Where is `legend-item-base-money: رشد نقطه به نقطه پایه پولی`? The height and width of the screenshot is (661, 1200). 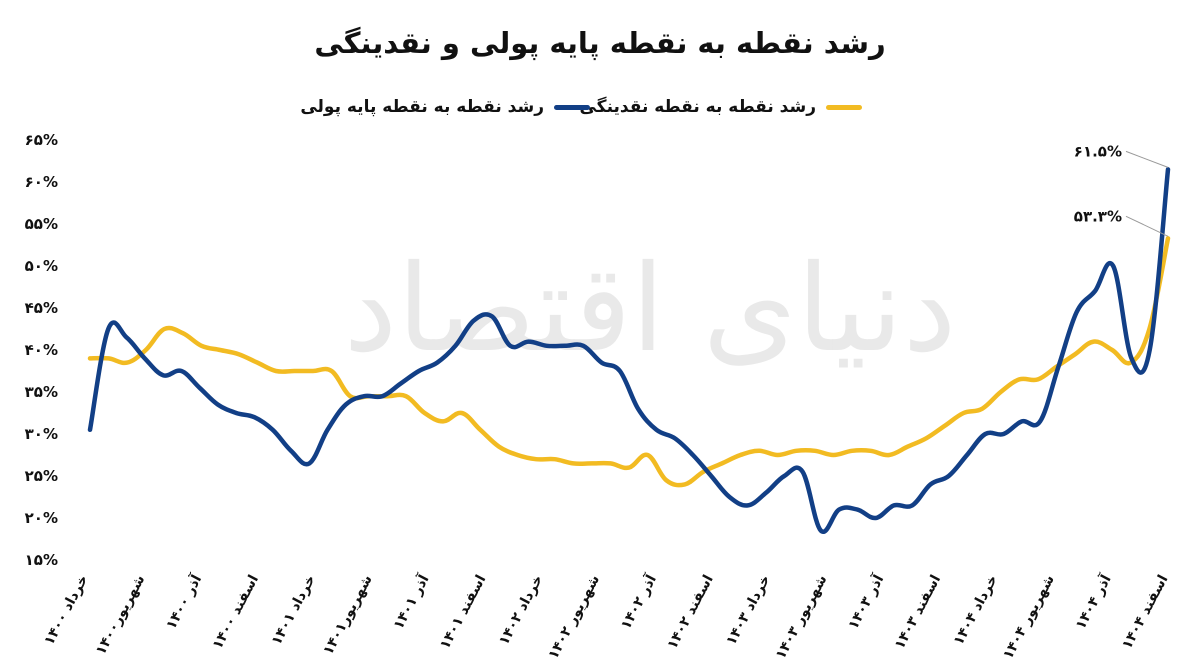 legend-item-base-money: رشد نقطه به نقطه پایه پولی is located at coordinates (445, 107).